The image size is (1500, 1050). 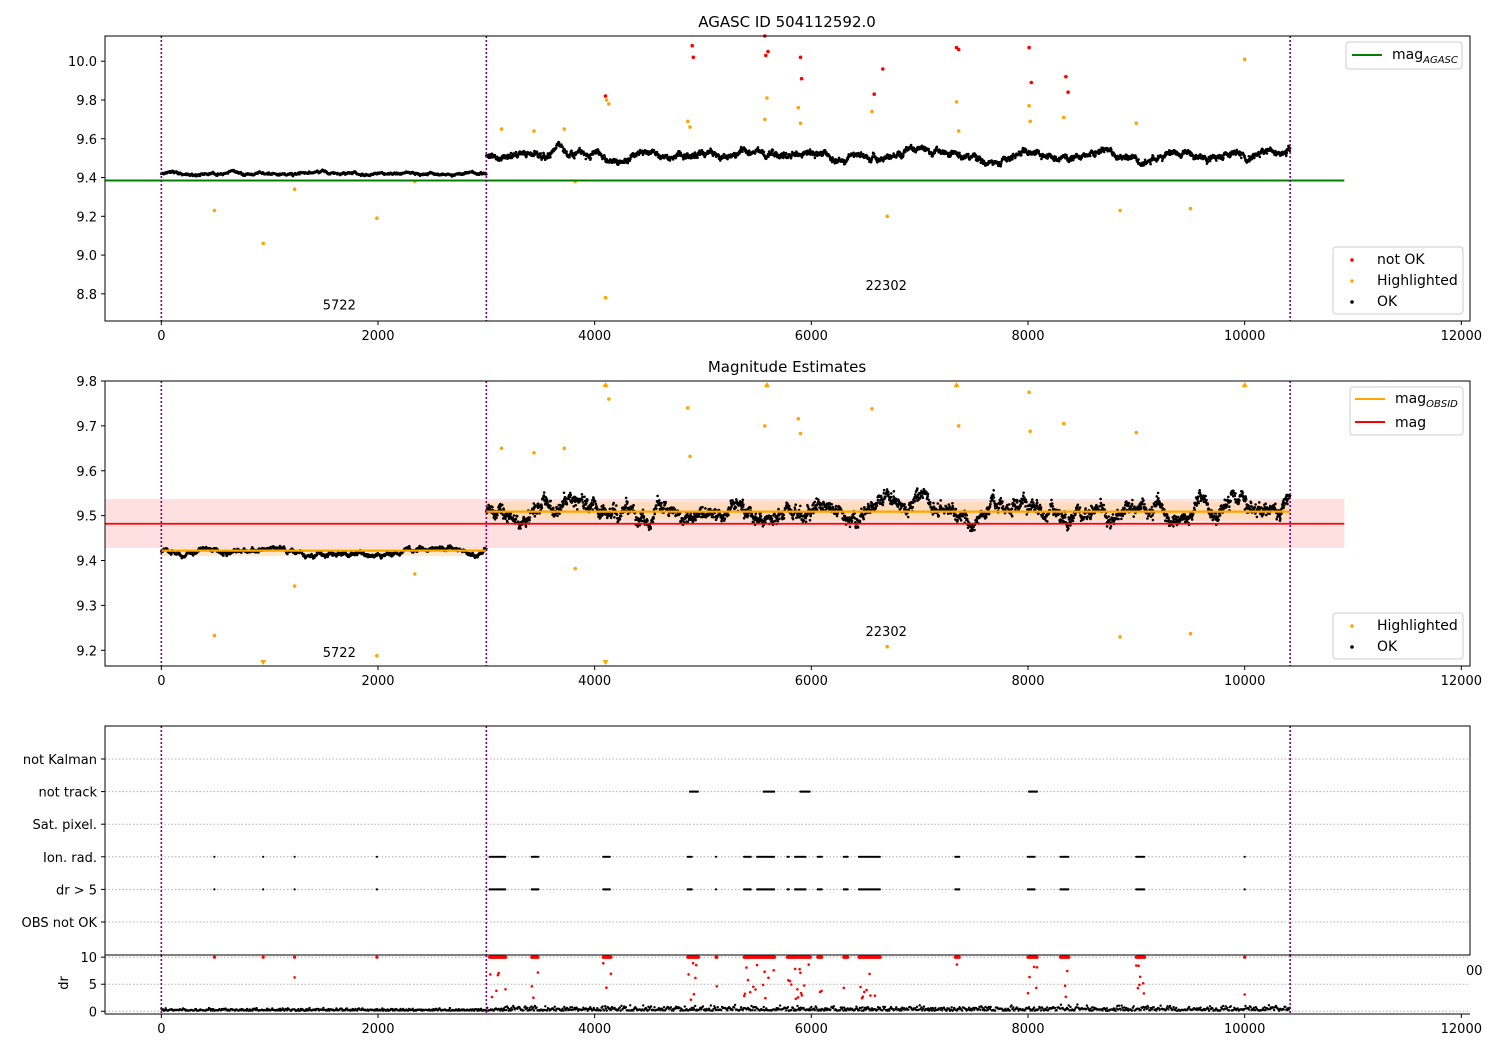 I want to click on panel-agasc-legend-mag: magAGASC, so click(x=1404, y=55).